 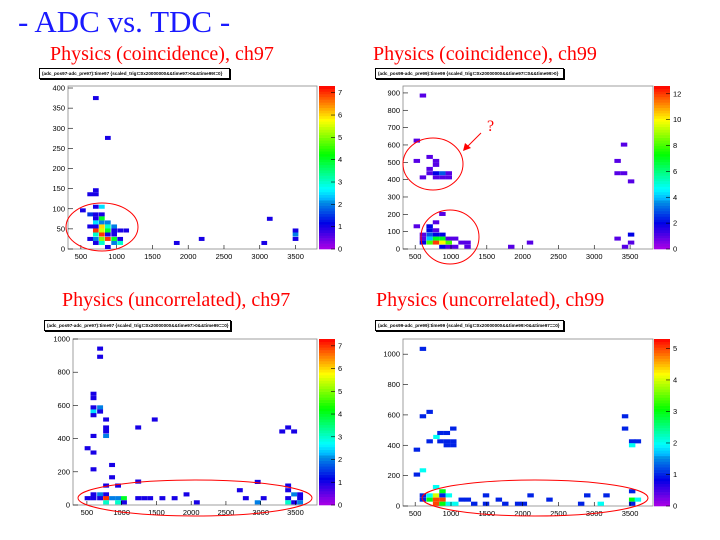 What do you see at coordinates (393, 110) in the screenshot?
I see `y-tick-label: 800` at bounding box center [393, 110].